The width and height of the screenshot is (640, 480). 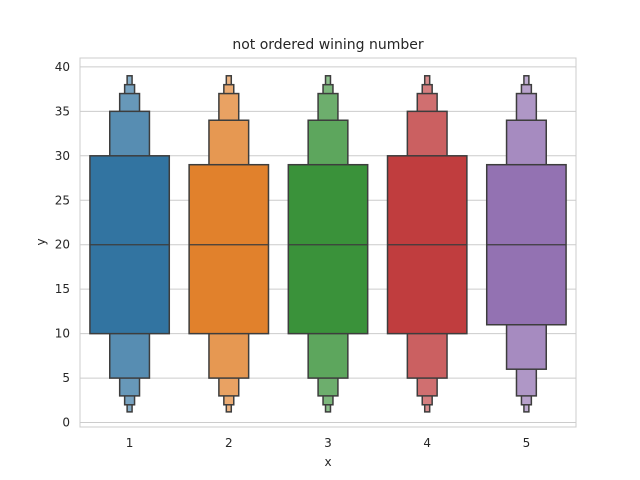 I want to click on y-tick-label: 25, so click(x=62, y=200).